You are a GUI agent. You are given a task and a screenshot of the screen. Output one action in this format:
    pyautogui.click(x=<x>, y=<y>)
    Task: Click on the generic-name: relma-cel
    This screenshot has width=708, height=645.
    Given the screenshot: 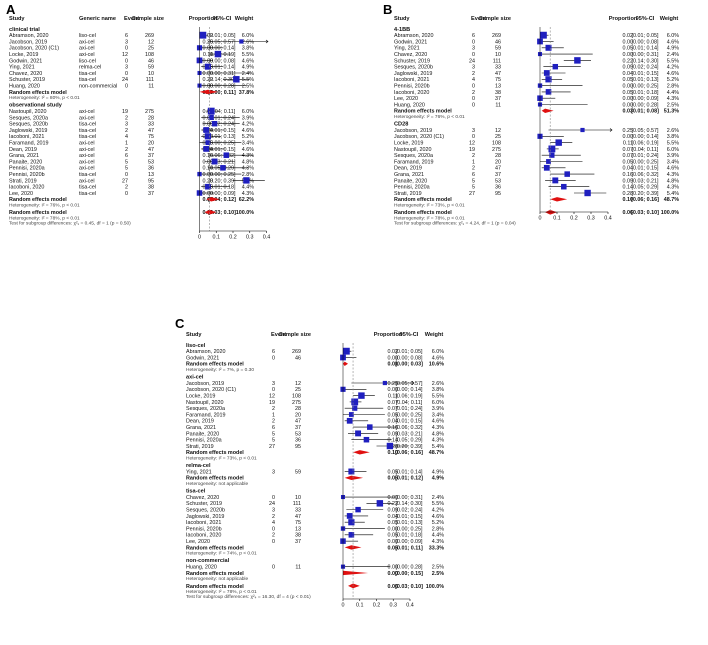 What is the action you would take?
    pyautogui.click(x=90, y=68)
    